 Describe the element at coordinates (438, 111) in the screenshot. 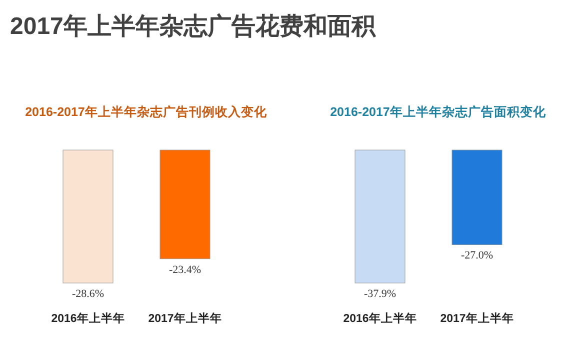

I see `chart-title: 2016-2017年上半年杂志广告面积变化` at that location.